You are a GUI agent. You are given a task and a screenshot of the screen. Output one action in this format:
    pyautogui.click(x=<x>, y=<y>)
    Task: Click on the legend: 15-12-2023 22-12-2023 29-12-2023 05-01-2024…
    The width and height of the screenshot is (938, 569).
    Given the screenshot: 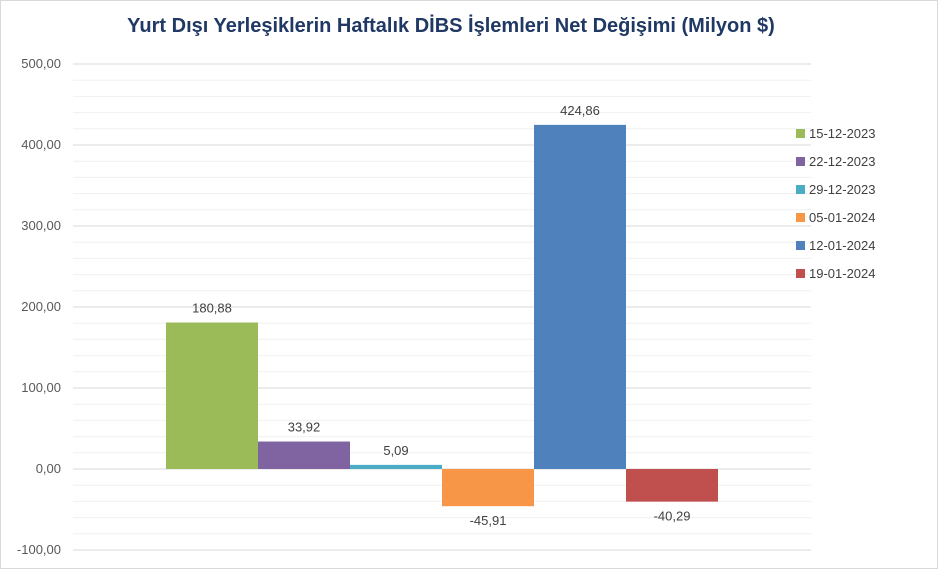 What is the action you would take?
    pyautogui.click(x=836, y=203)
    